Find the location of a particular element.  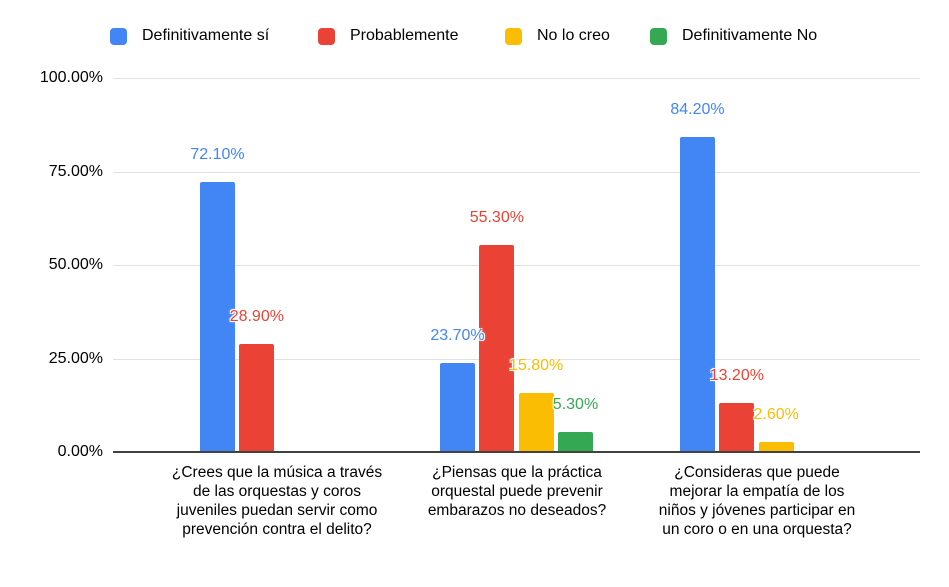

x-axis-line is located at coordinates (516, 452).